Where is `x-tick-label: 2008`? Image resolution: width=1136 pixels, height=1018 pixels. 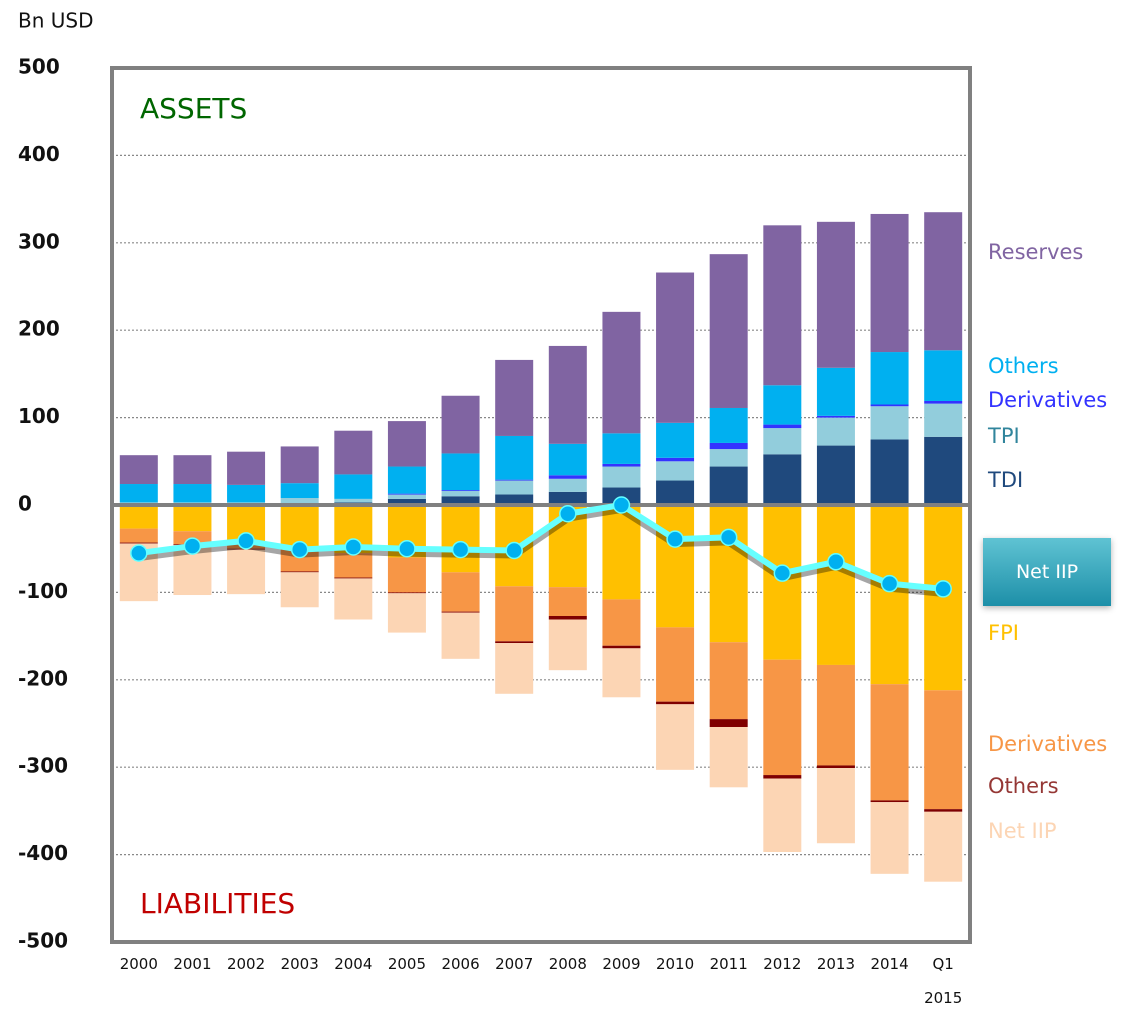
x-tick-label: 2008 is located at coordinates (567, 964).